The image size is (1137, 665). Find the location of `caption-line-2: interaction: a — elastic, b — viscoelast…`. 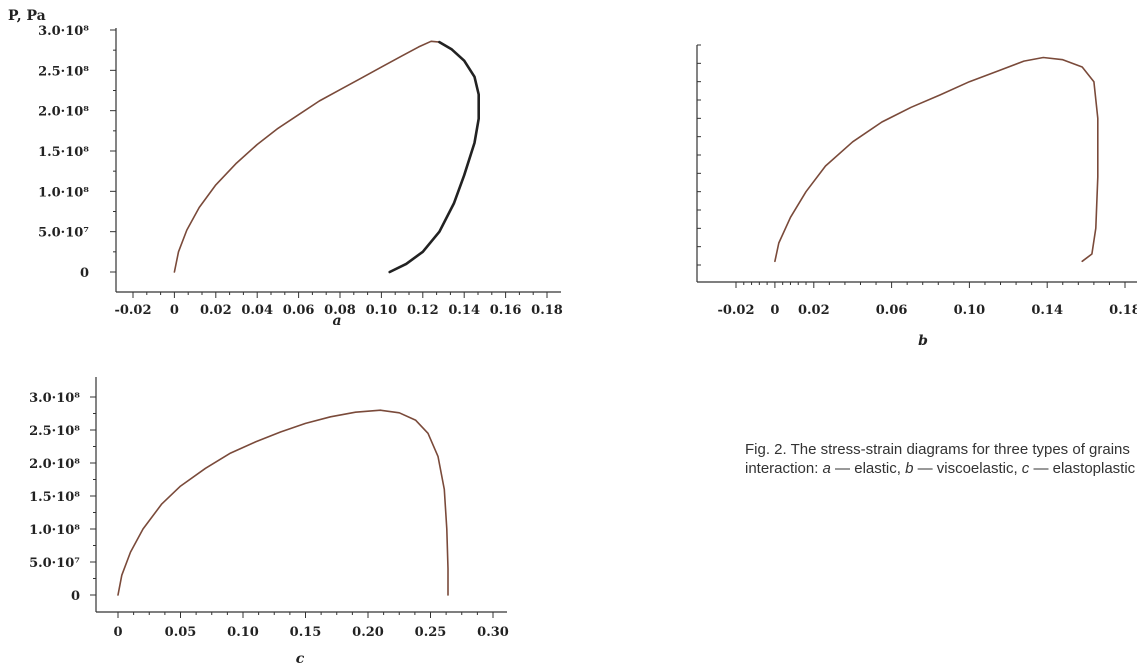

caption-line-2: interaction: a — elastic, b — viscoelast… is located at coordinates (941, 468).